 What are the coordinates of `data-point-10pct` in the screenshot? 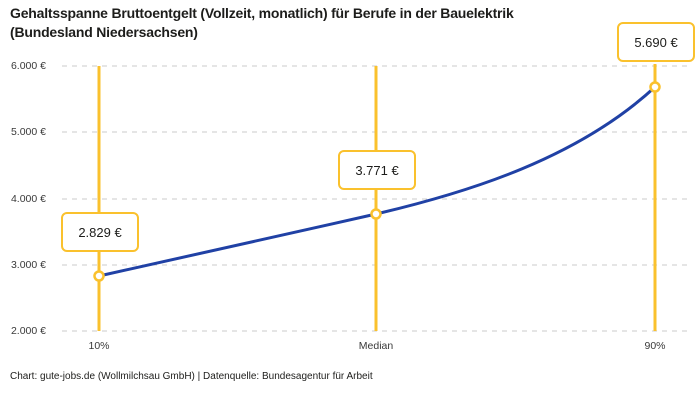 It's located at (99, 276).